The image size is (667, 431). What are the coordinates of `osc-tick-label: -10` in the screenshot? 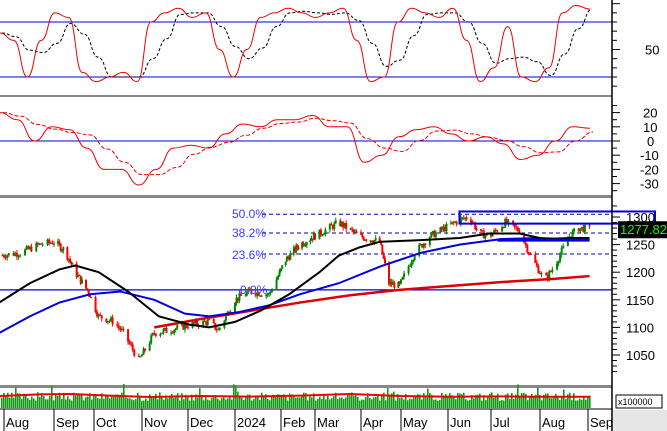 It's located at (649, 155).